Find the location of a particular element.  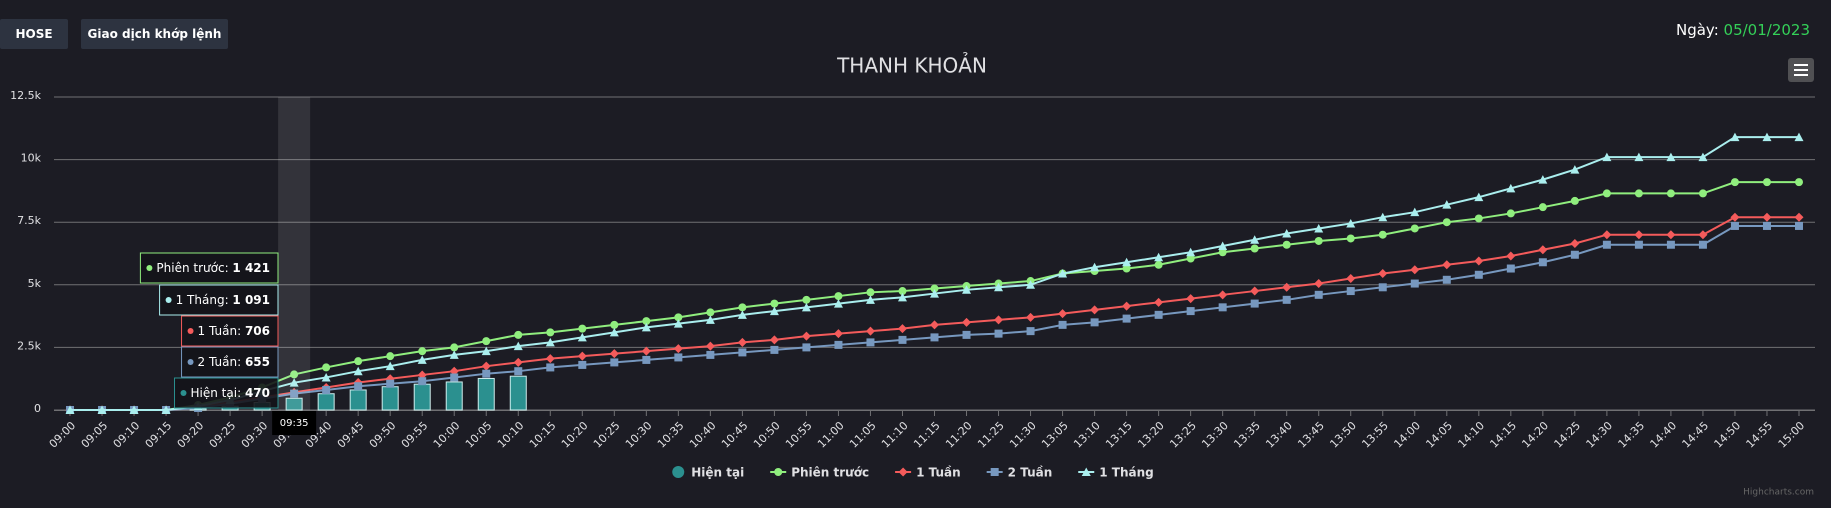

x-tick-label: 11:20 is located at coordinates (959, 435).